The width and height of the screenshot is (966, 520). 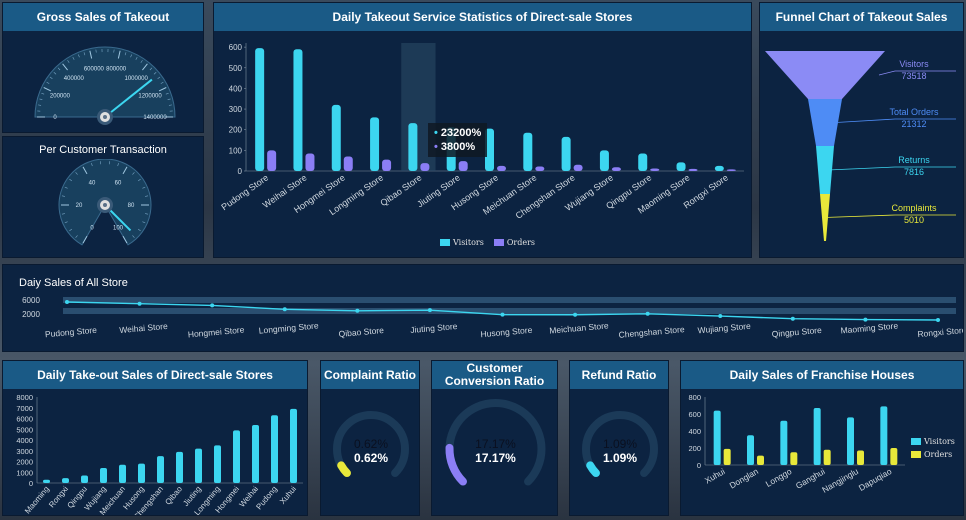 What do you see at coordinates (458, 147) in the screenshot?
I see `tooltip-line-2: 3800%` at bounding box center [458, 147].